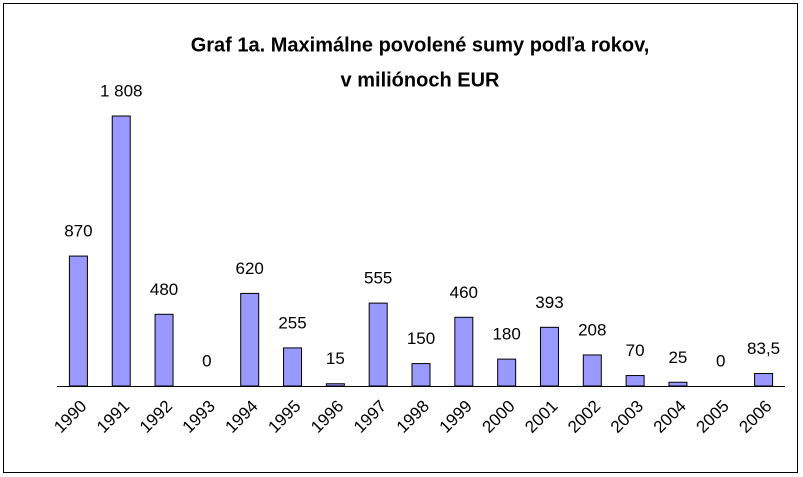 The height and width of the screenshot is (477, 803). Describe the element at coordinates (121, 90) in the screenshot. I see `data-label: 1 808` at that location.